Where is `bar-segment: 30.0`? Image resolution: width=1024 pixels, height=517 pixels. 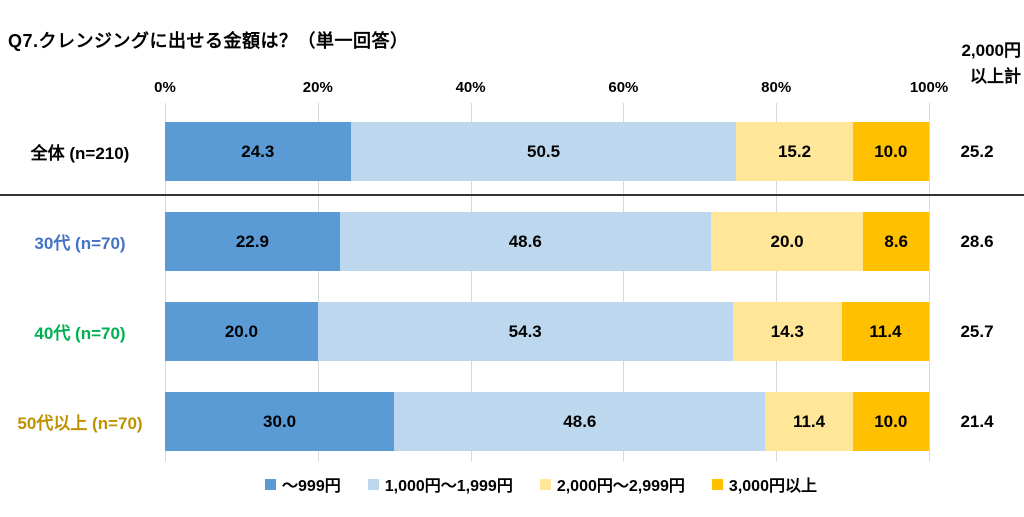 bar-segment: 30.0 is located at coordinates (280, 421).